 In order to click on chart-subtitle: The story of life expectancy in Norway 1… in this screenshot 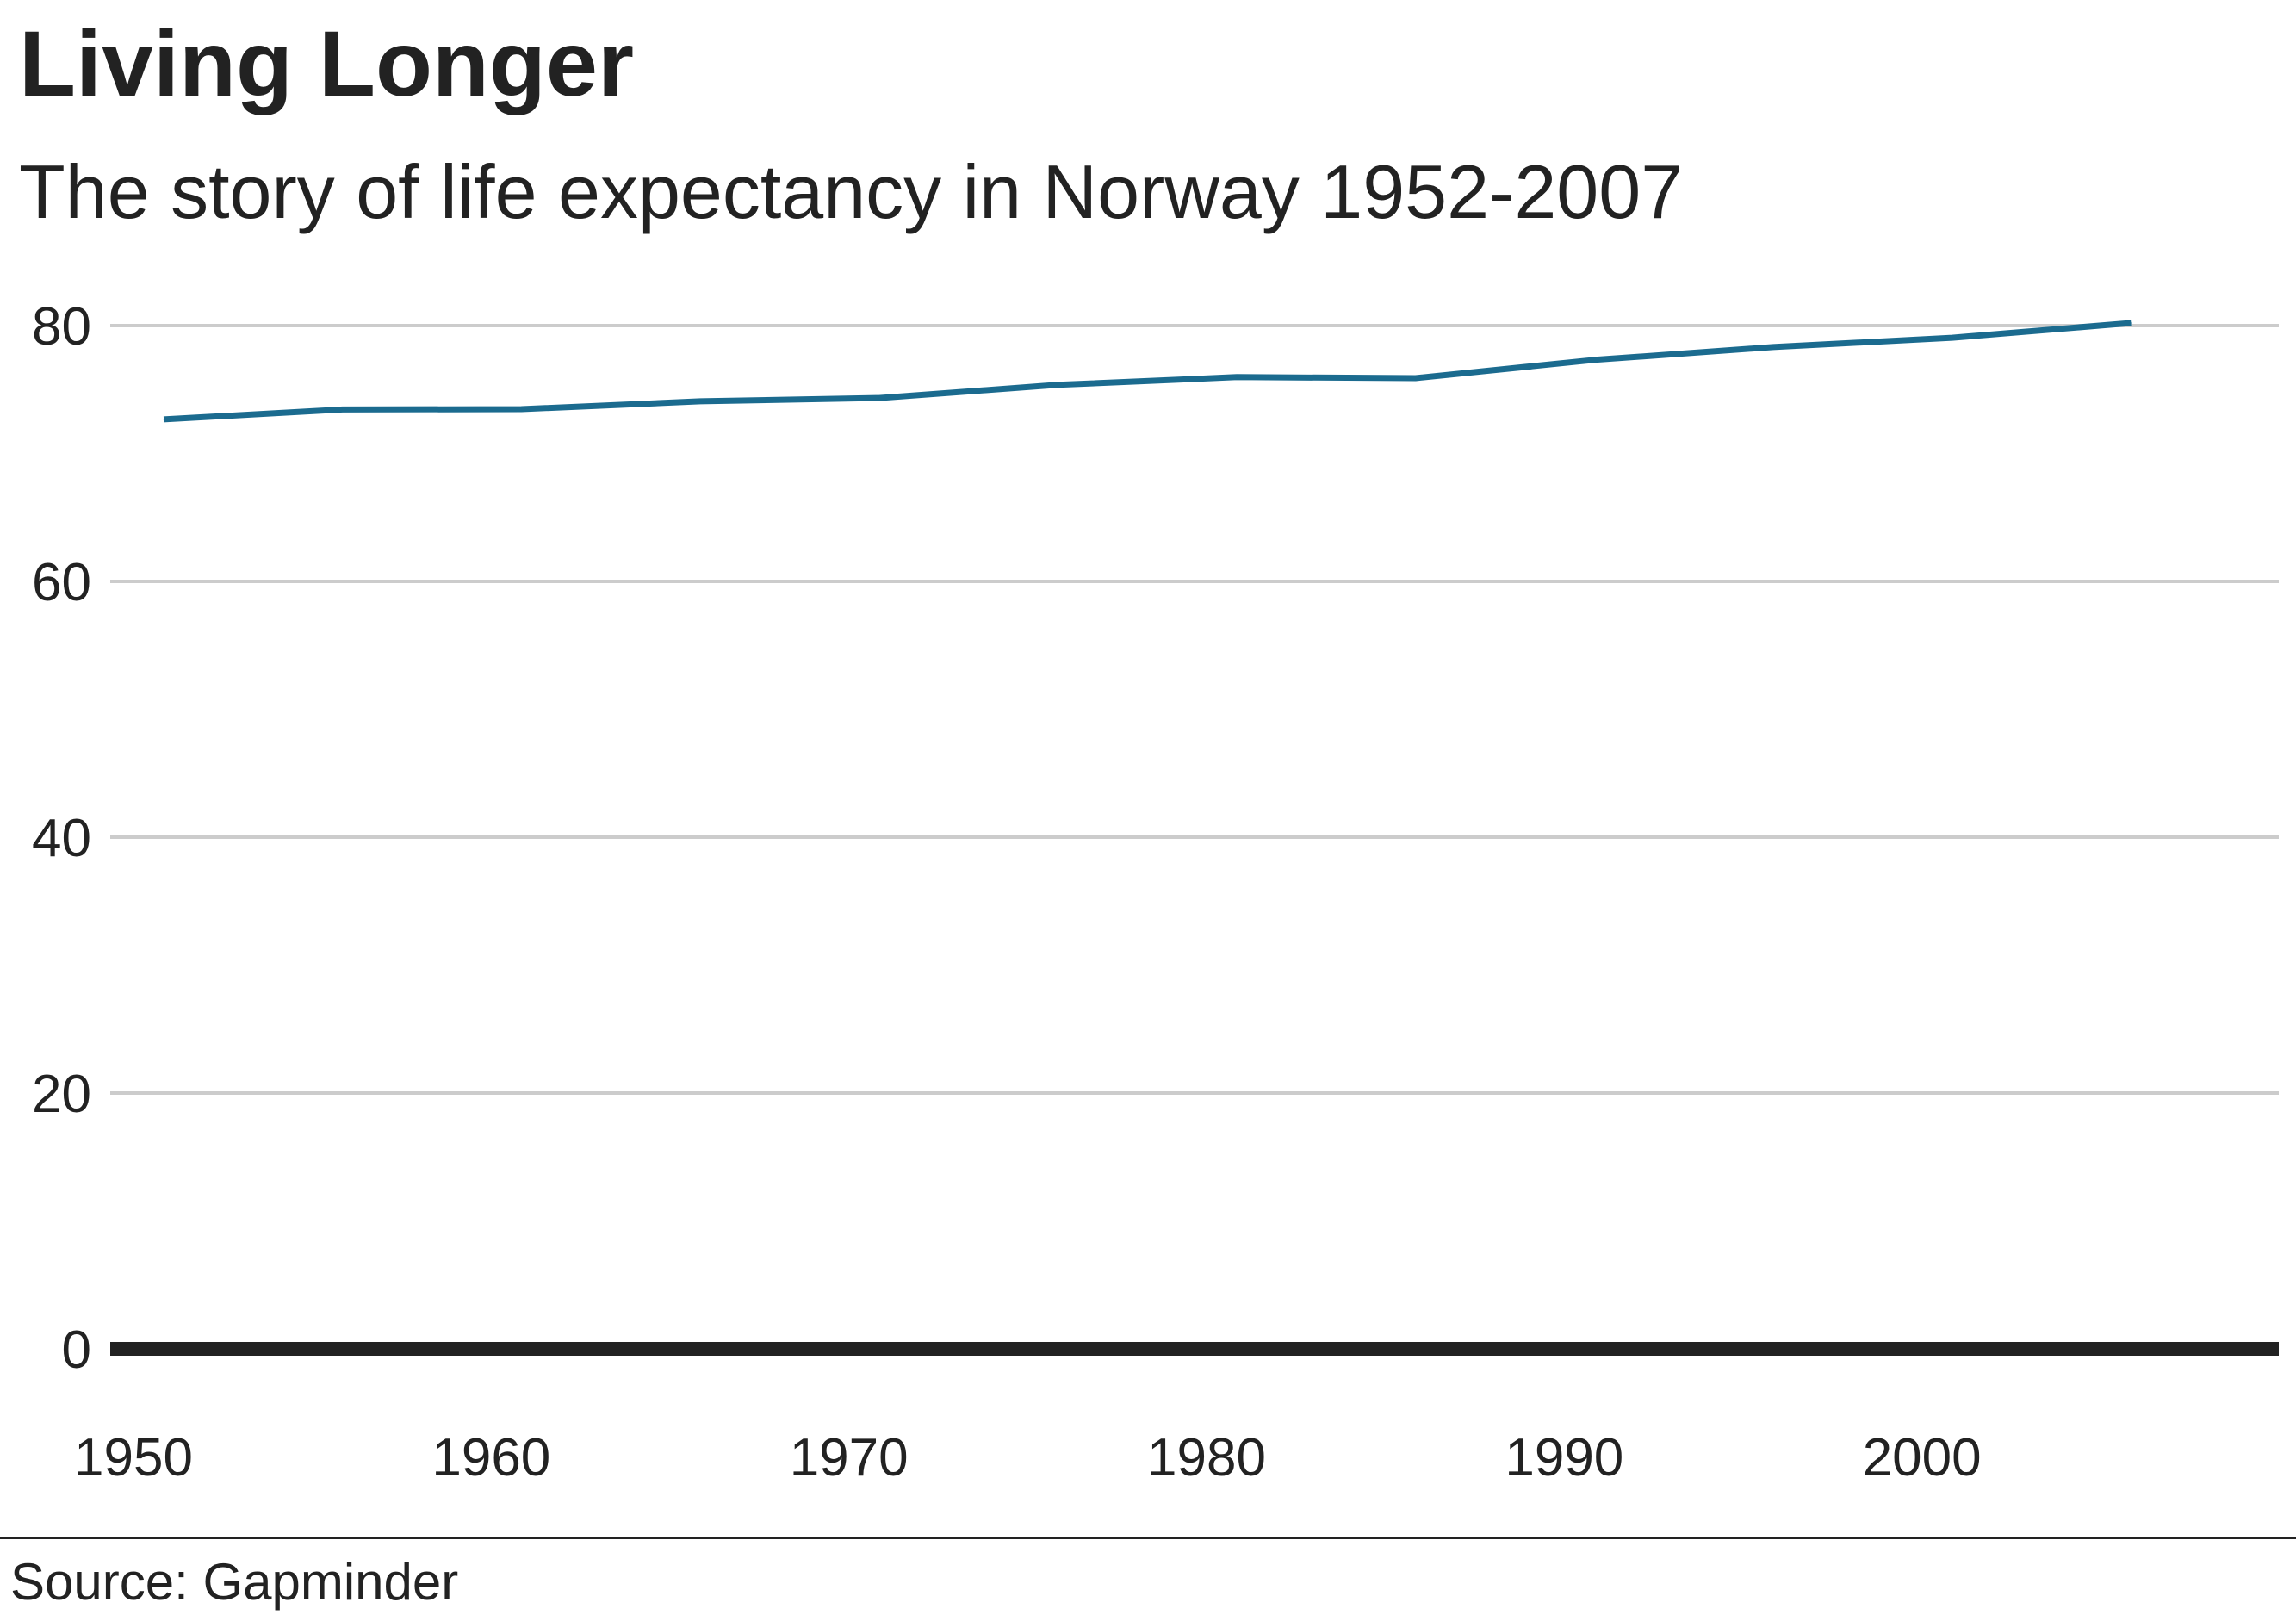, I will do `click(851, 191)`.